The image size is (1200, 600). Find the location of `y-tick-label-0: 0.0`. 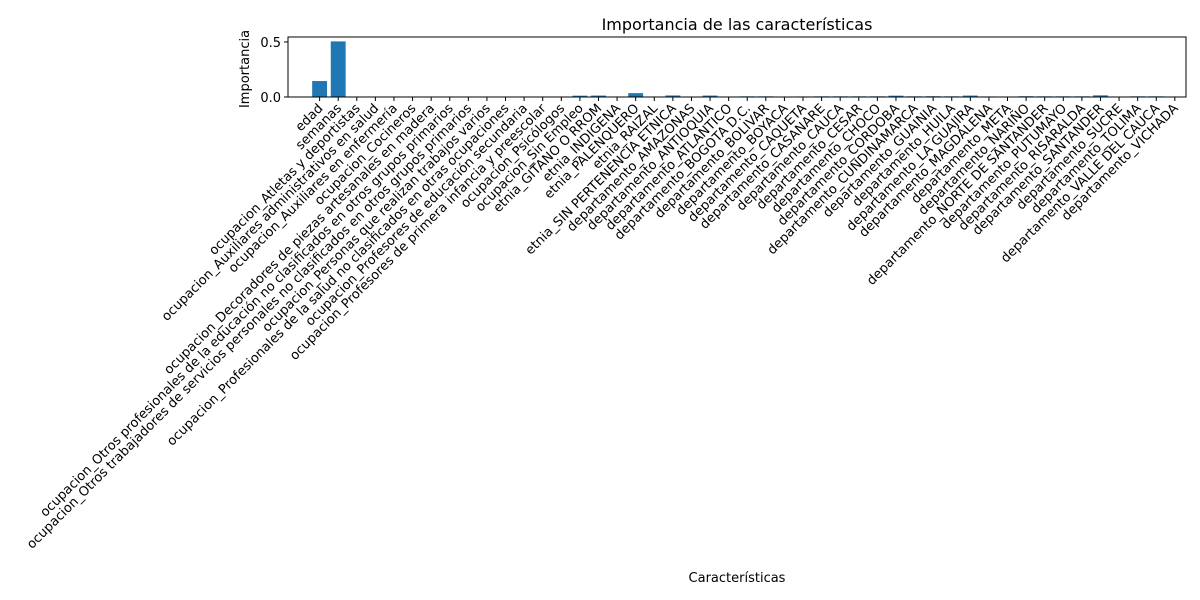

y-tick-label-0: 0.0 is located at coordinates (270, 98).